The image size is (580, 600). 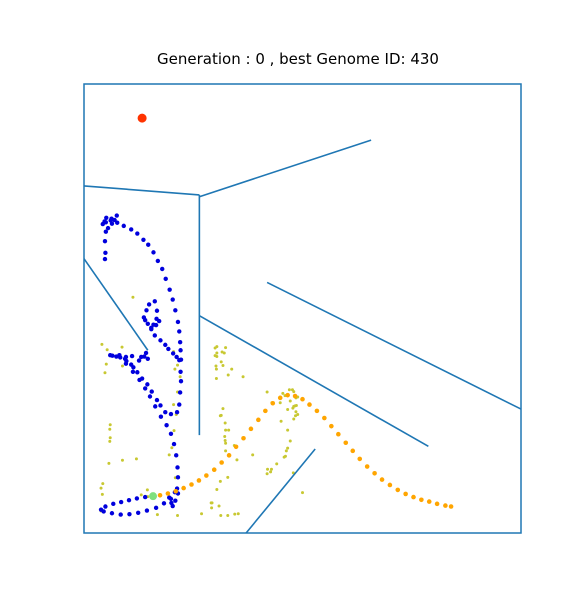 What do you see at coordinates (298, 59) in the screenshot?
I see `chart-title: Generation : 0 , best Genome ID: 430` at bounding box center [298, 59].